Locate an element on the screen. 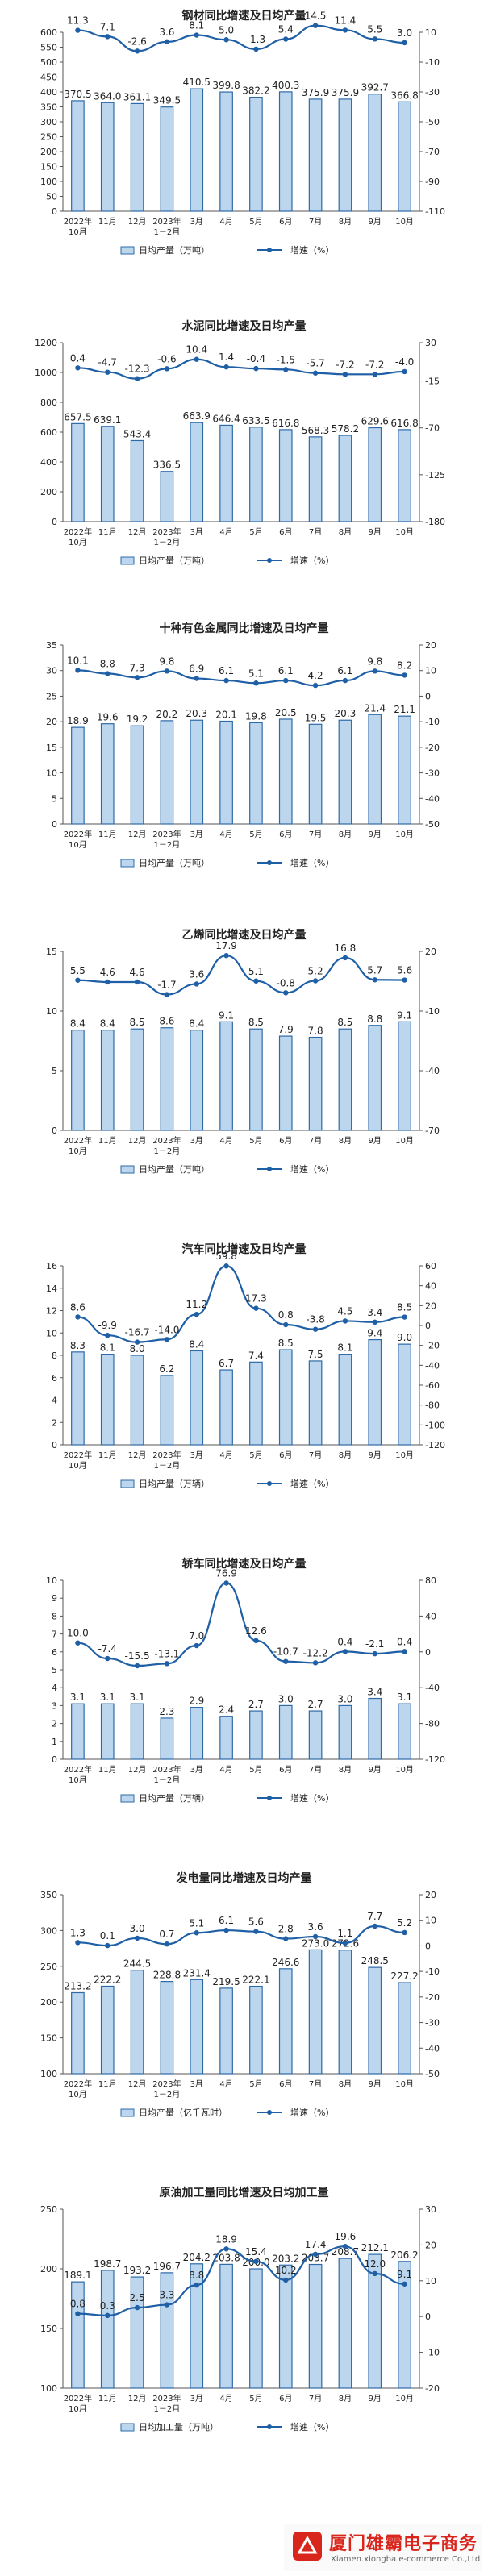  growth-value-label: 3.3 is located at coordinates (166, 2295).